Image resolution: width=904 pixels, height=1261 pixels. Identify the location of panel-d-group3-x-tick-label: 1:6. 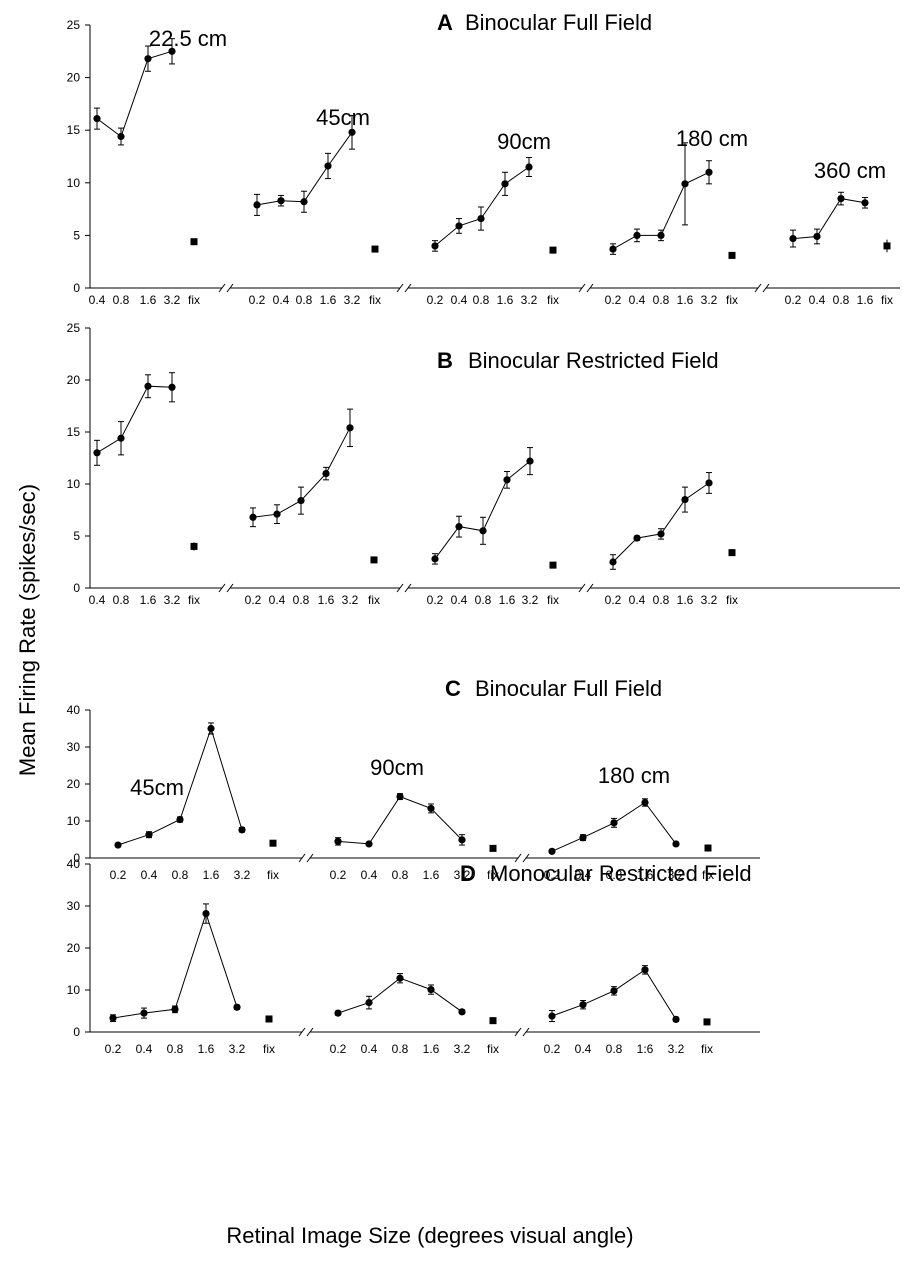
(645, 1049).